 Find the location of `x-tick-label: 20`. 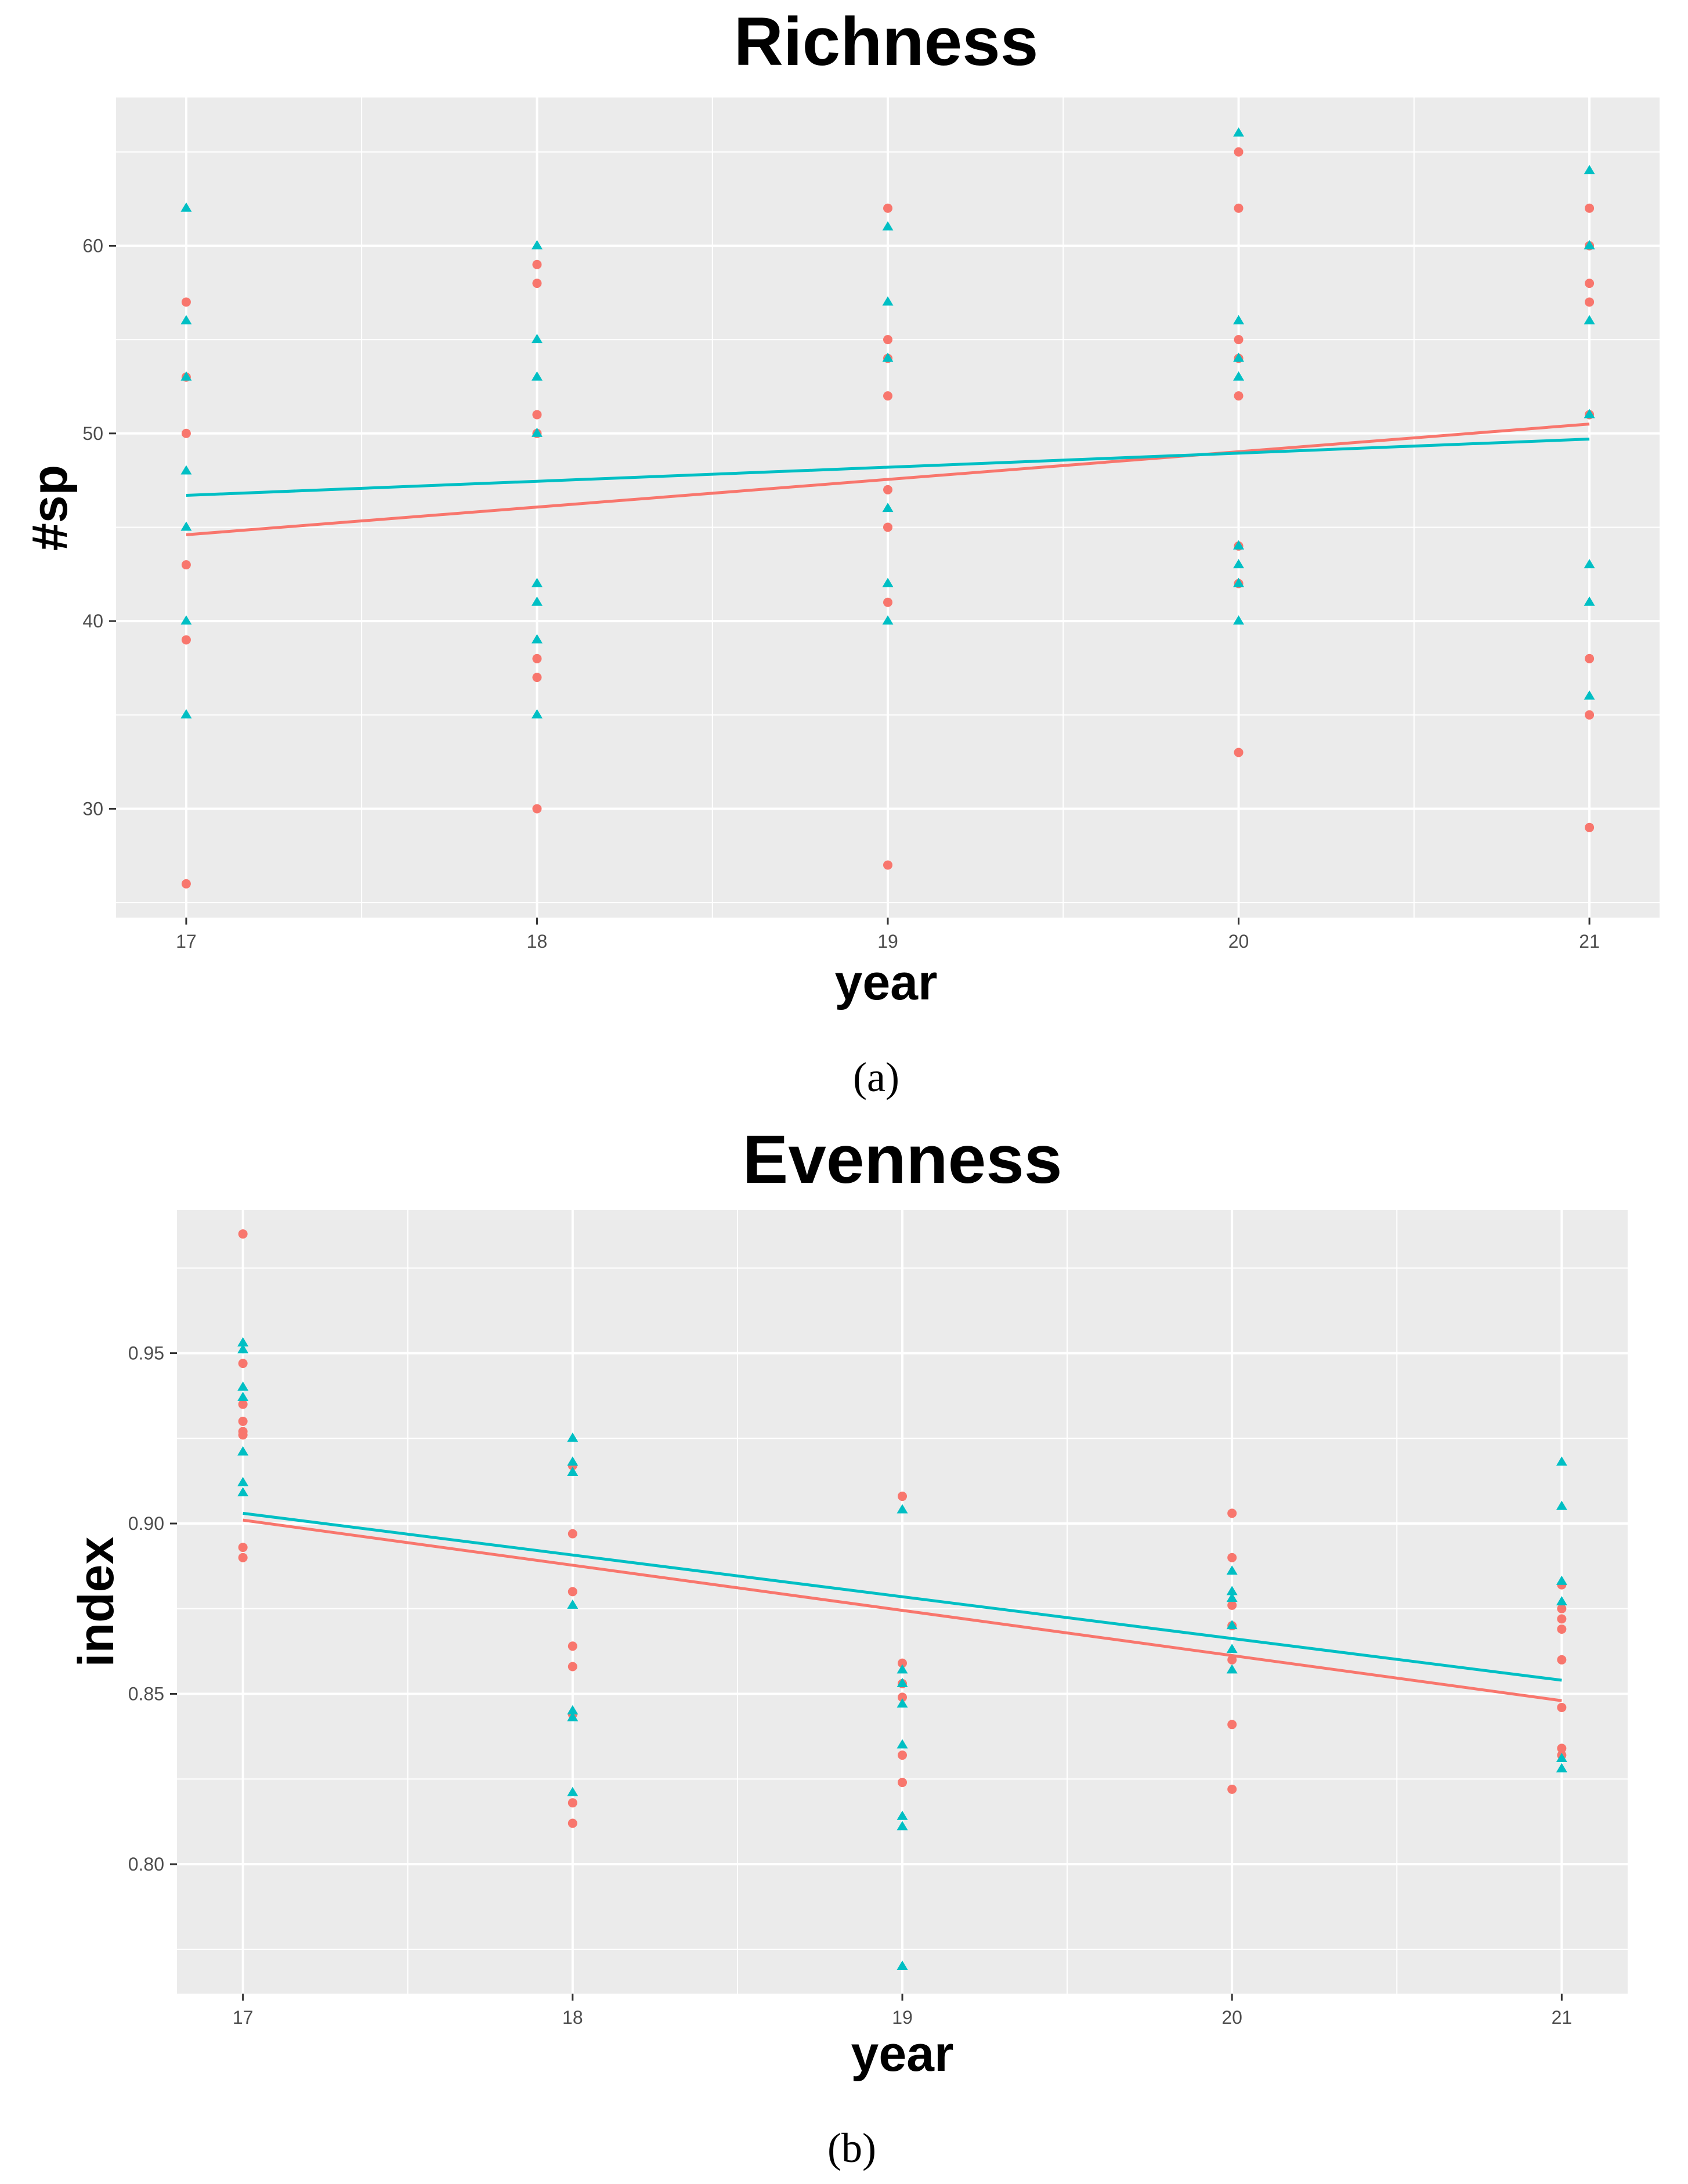

x-tick-label: 20 is located at coordinates (1231, 2018).